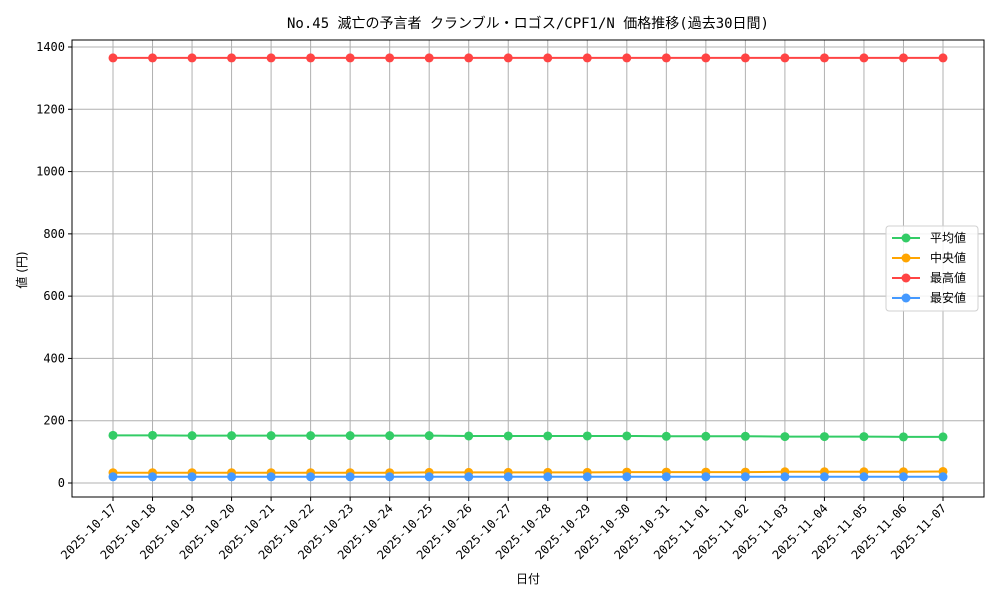 This screenshot has width=1000, height=600. What do you see at coordinates (21, 269) in the screenshot?
I see `y-axis-label: 値 (円)` at bounding box center [21, 269].